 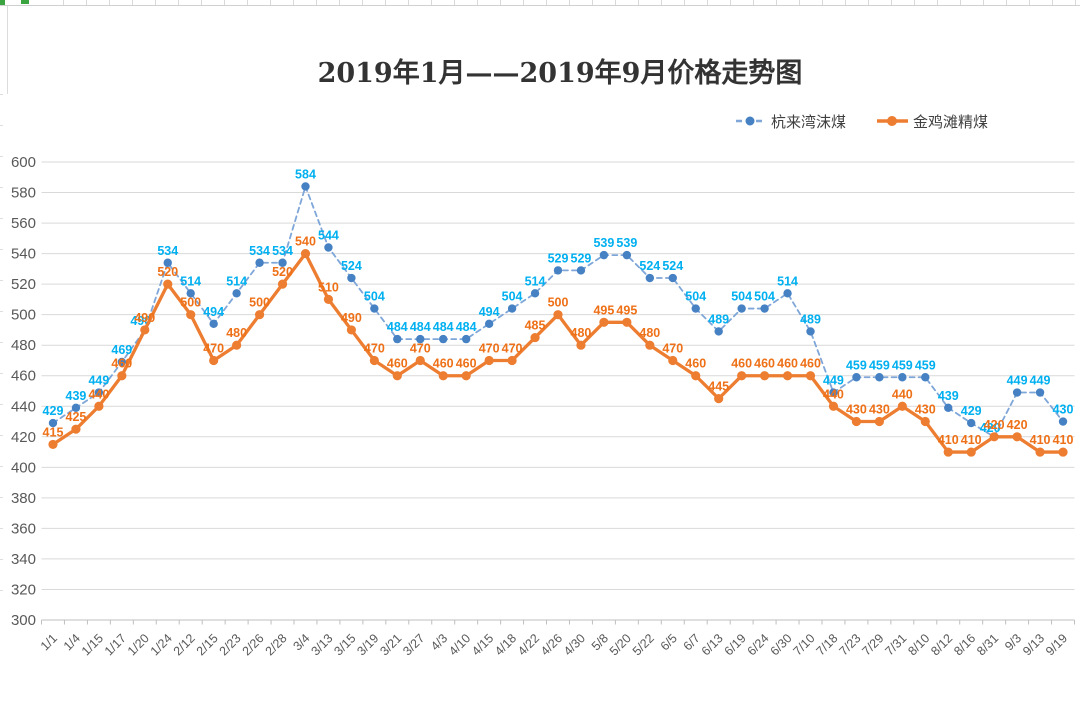 What do you see at coordinates (791, 122) in the screenshot?
I see `legend-item-series1: 杭来湾沫煤` at bounding box center [791, 122].